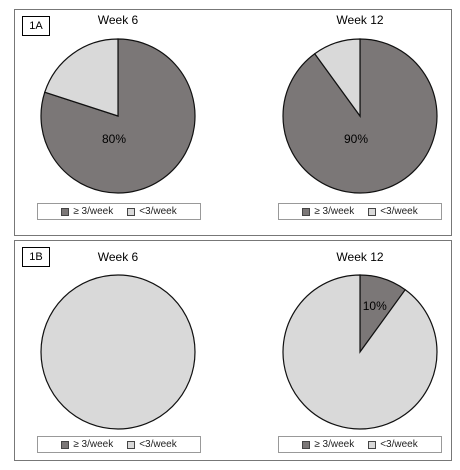 The image size is (460, 470). What do you see at coordinates (360, 444) in the screenshot?
I see `legend-1b-week12: ≥ 3/week <3/week` at bounding box center [360, 444].